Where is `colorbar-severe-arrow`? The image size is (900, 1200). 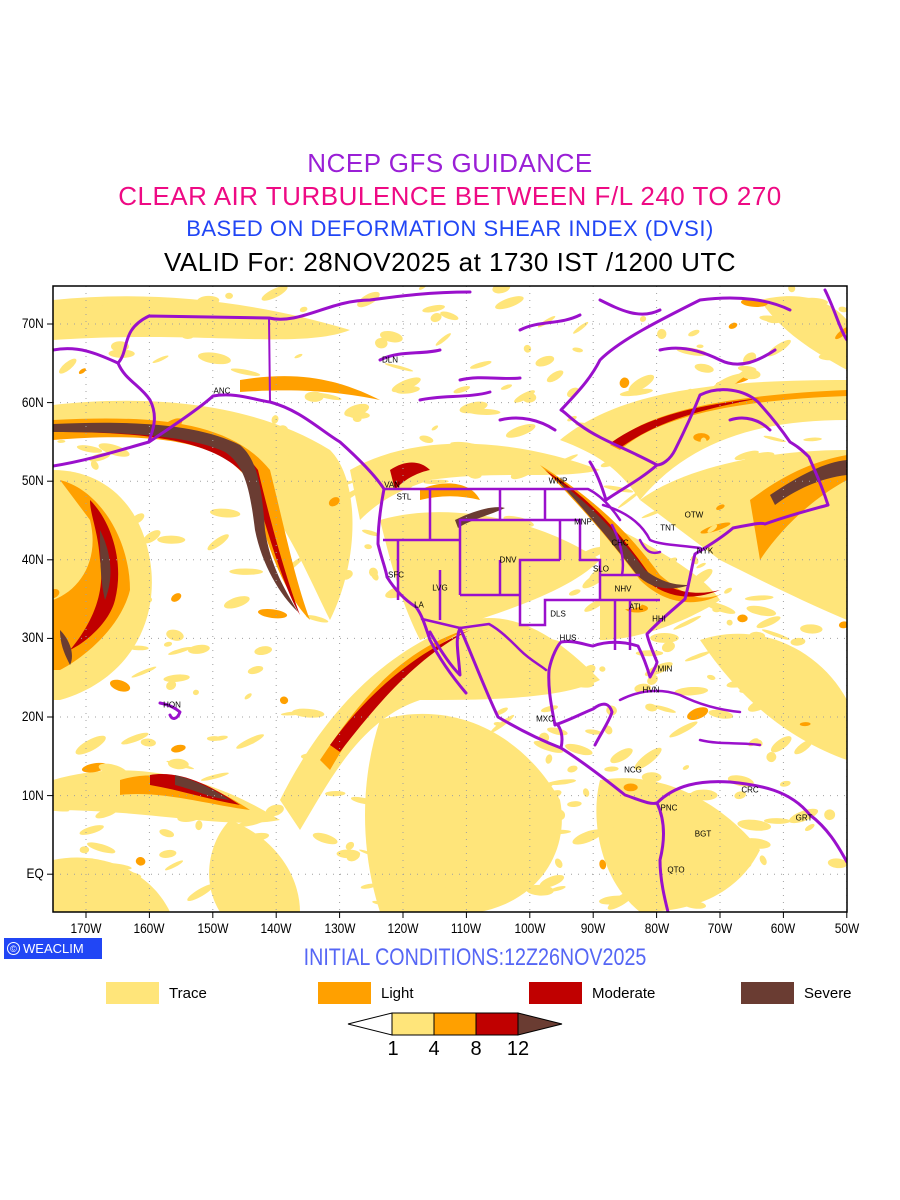
colorbar-severe-arrow is located at coordinates (540, 1024).